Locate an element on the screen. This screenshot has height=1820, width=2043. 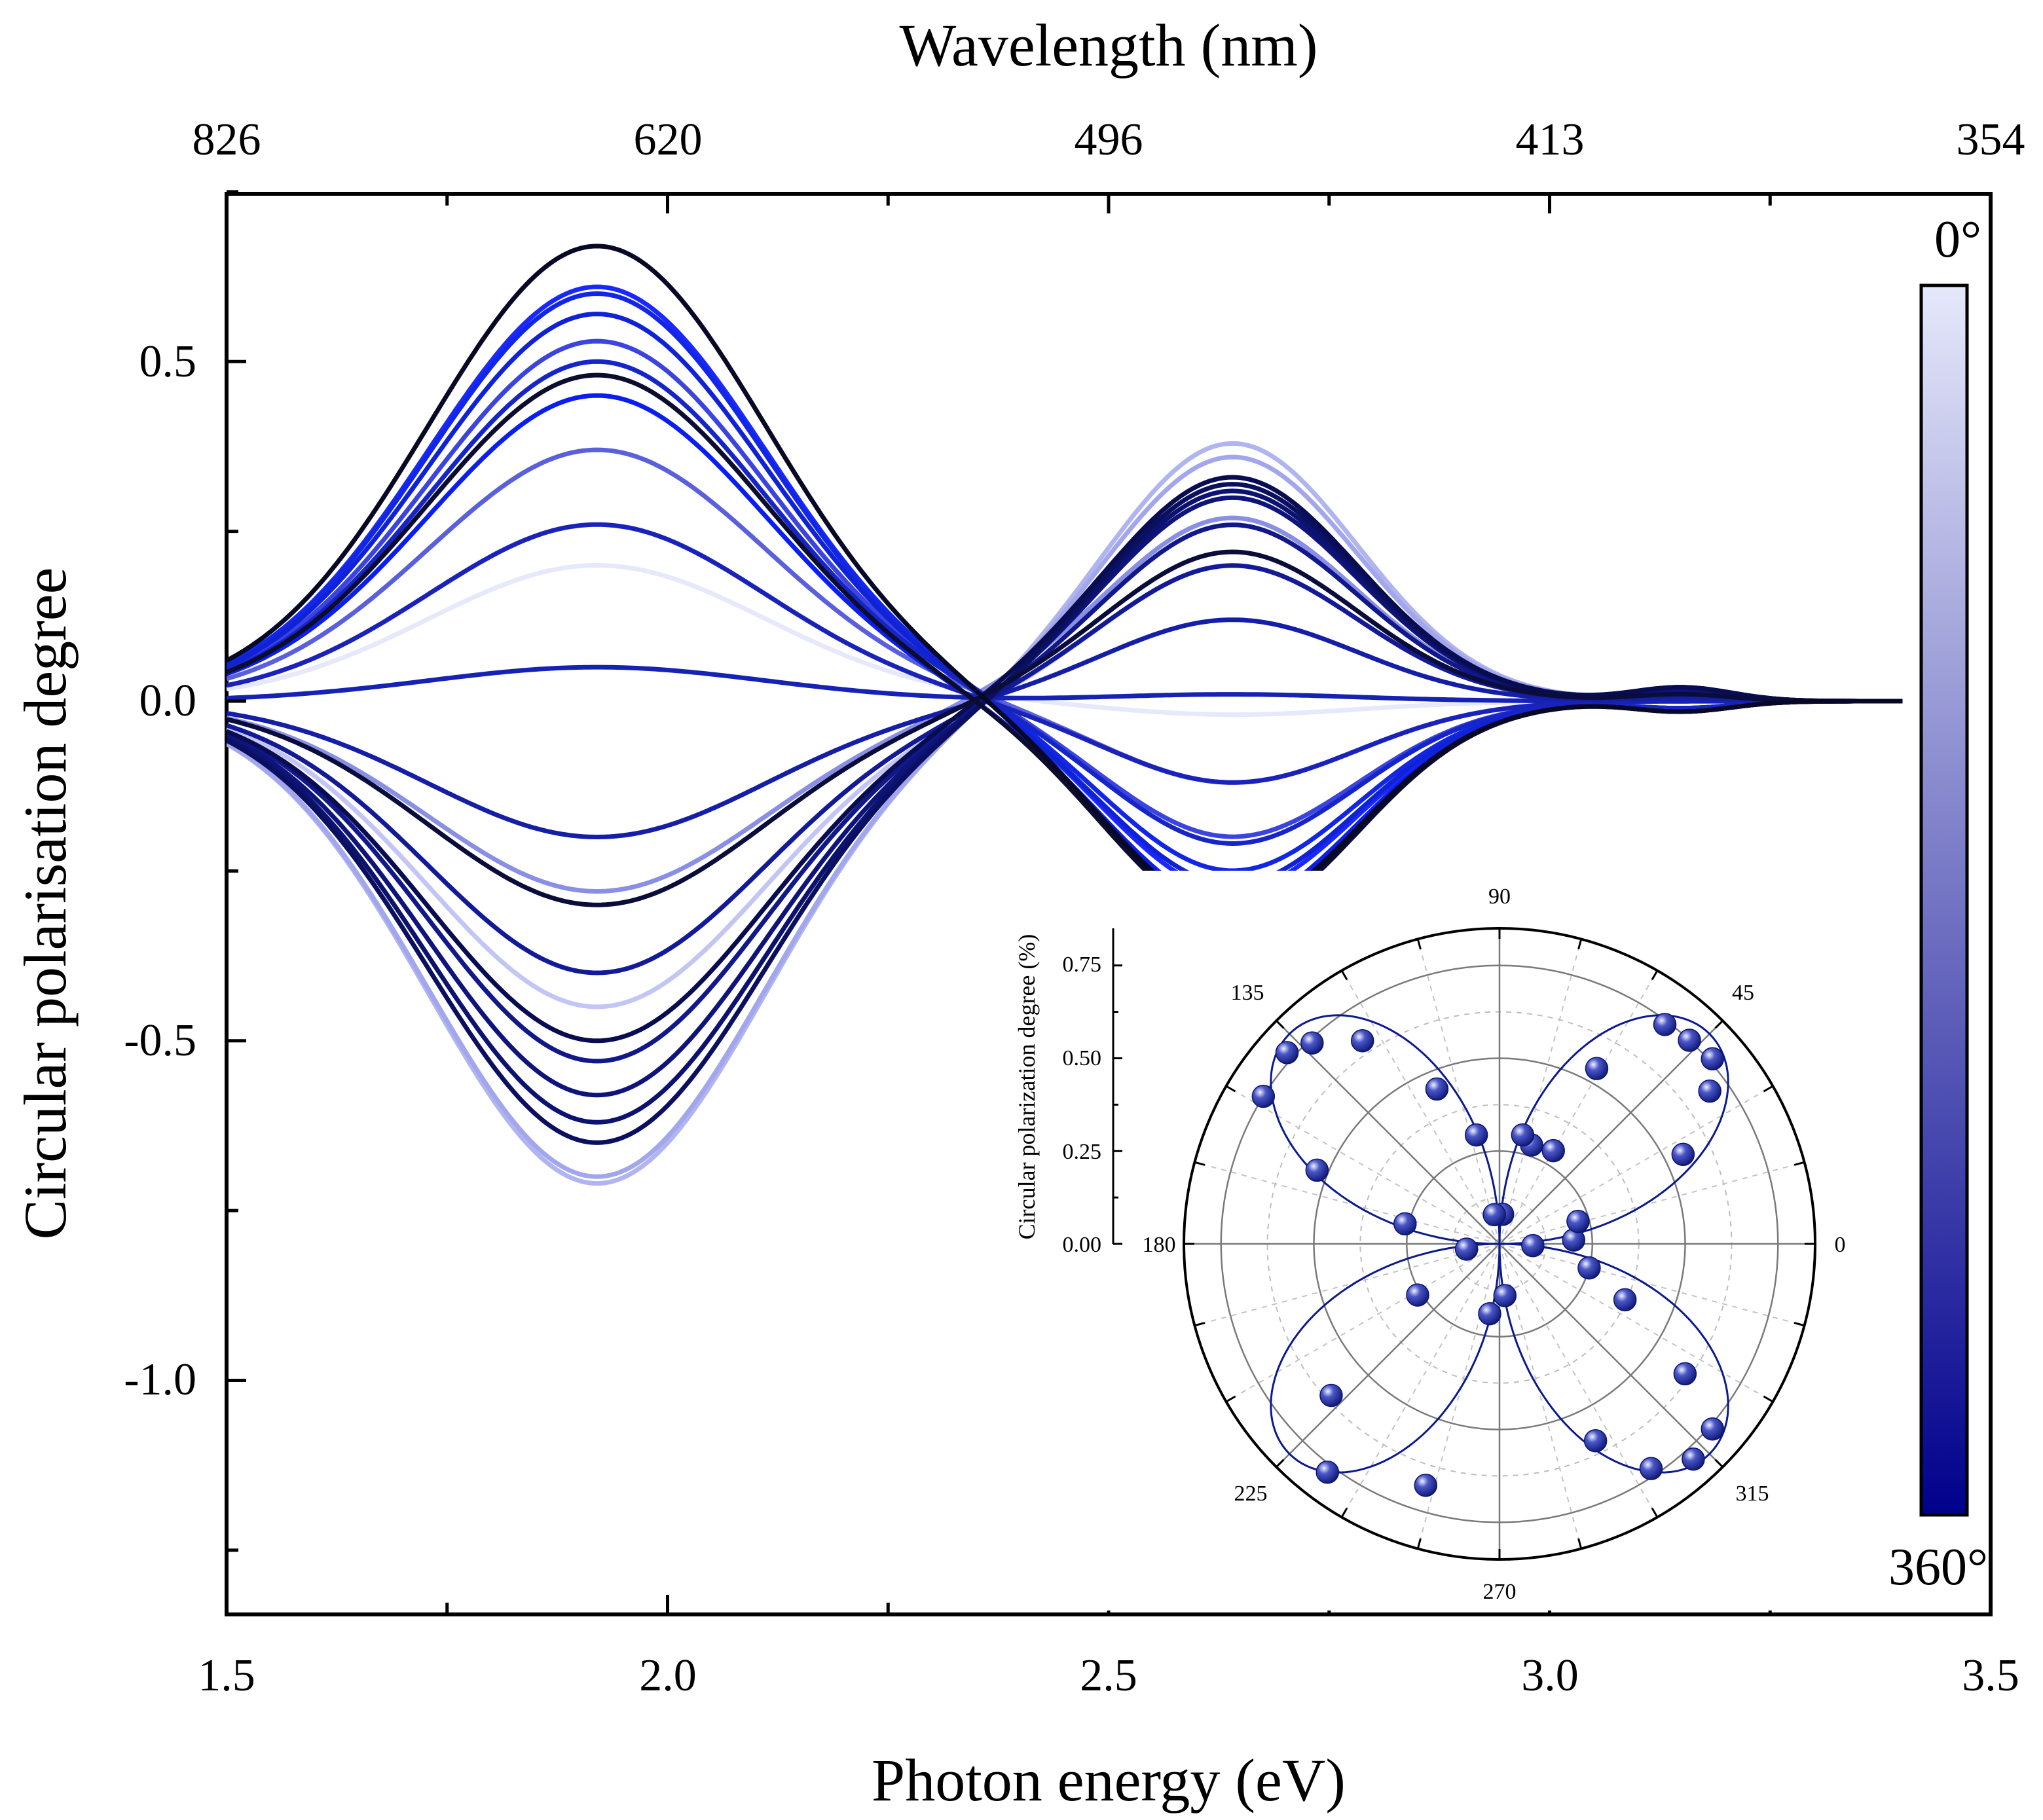
x-tick-label: 2.5 is located at coordinates (1108, 1675).